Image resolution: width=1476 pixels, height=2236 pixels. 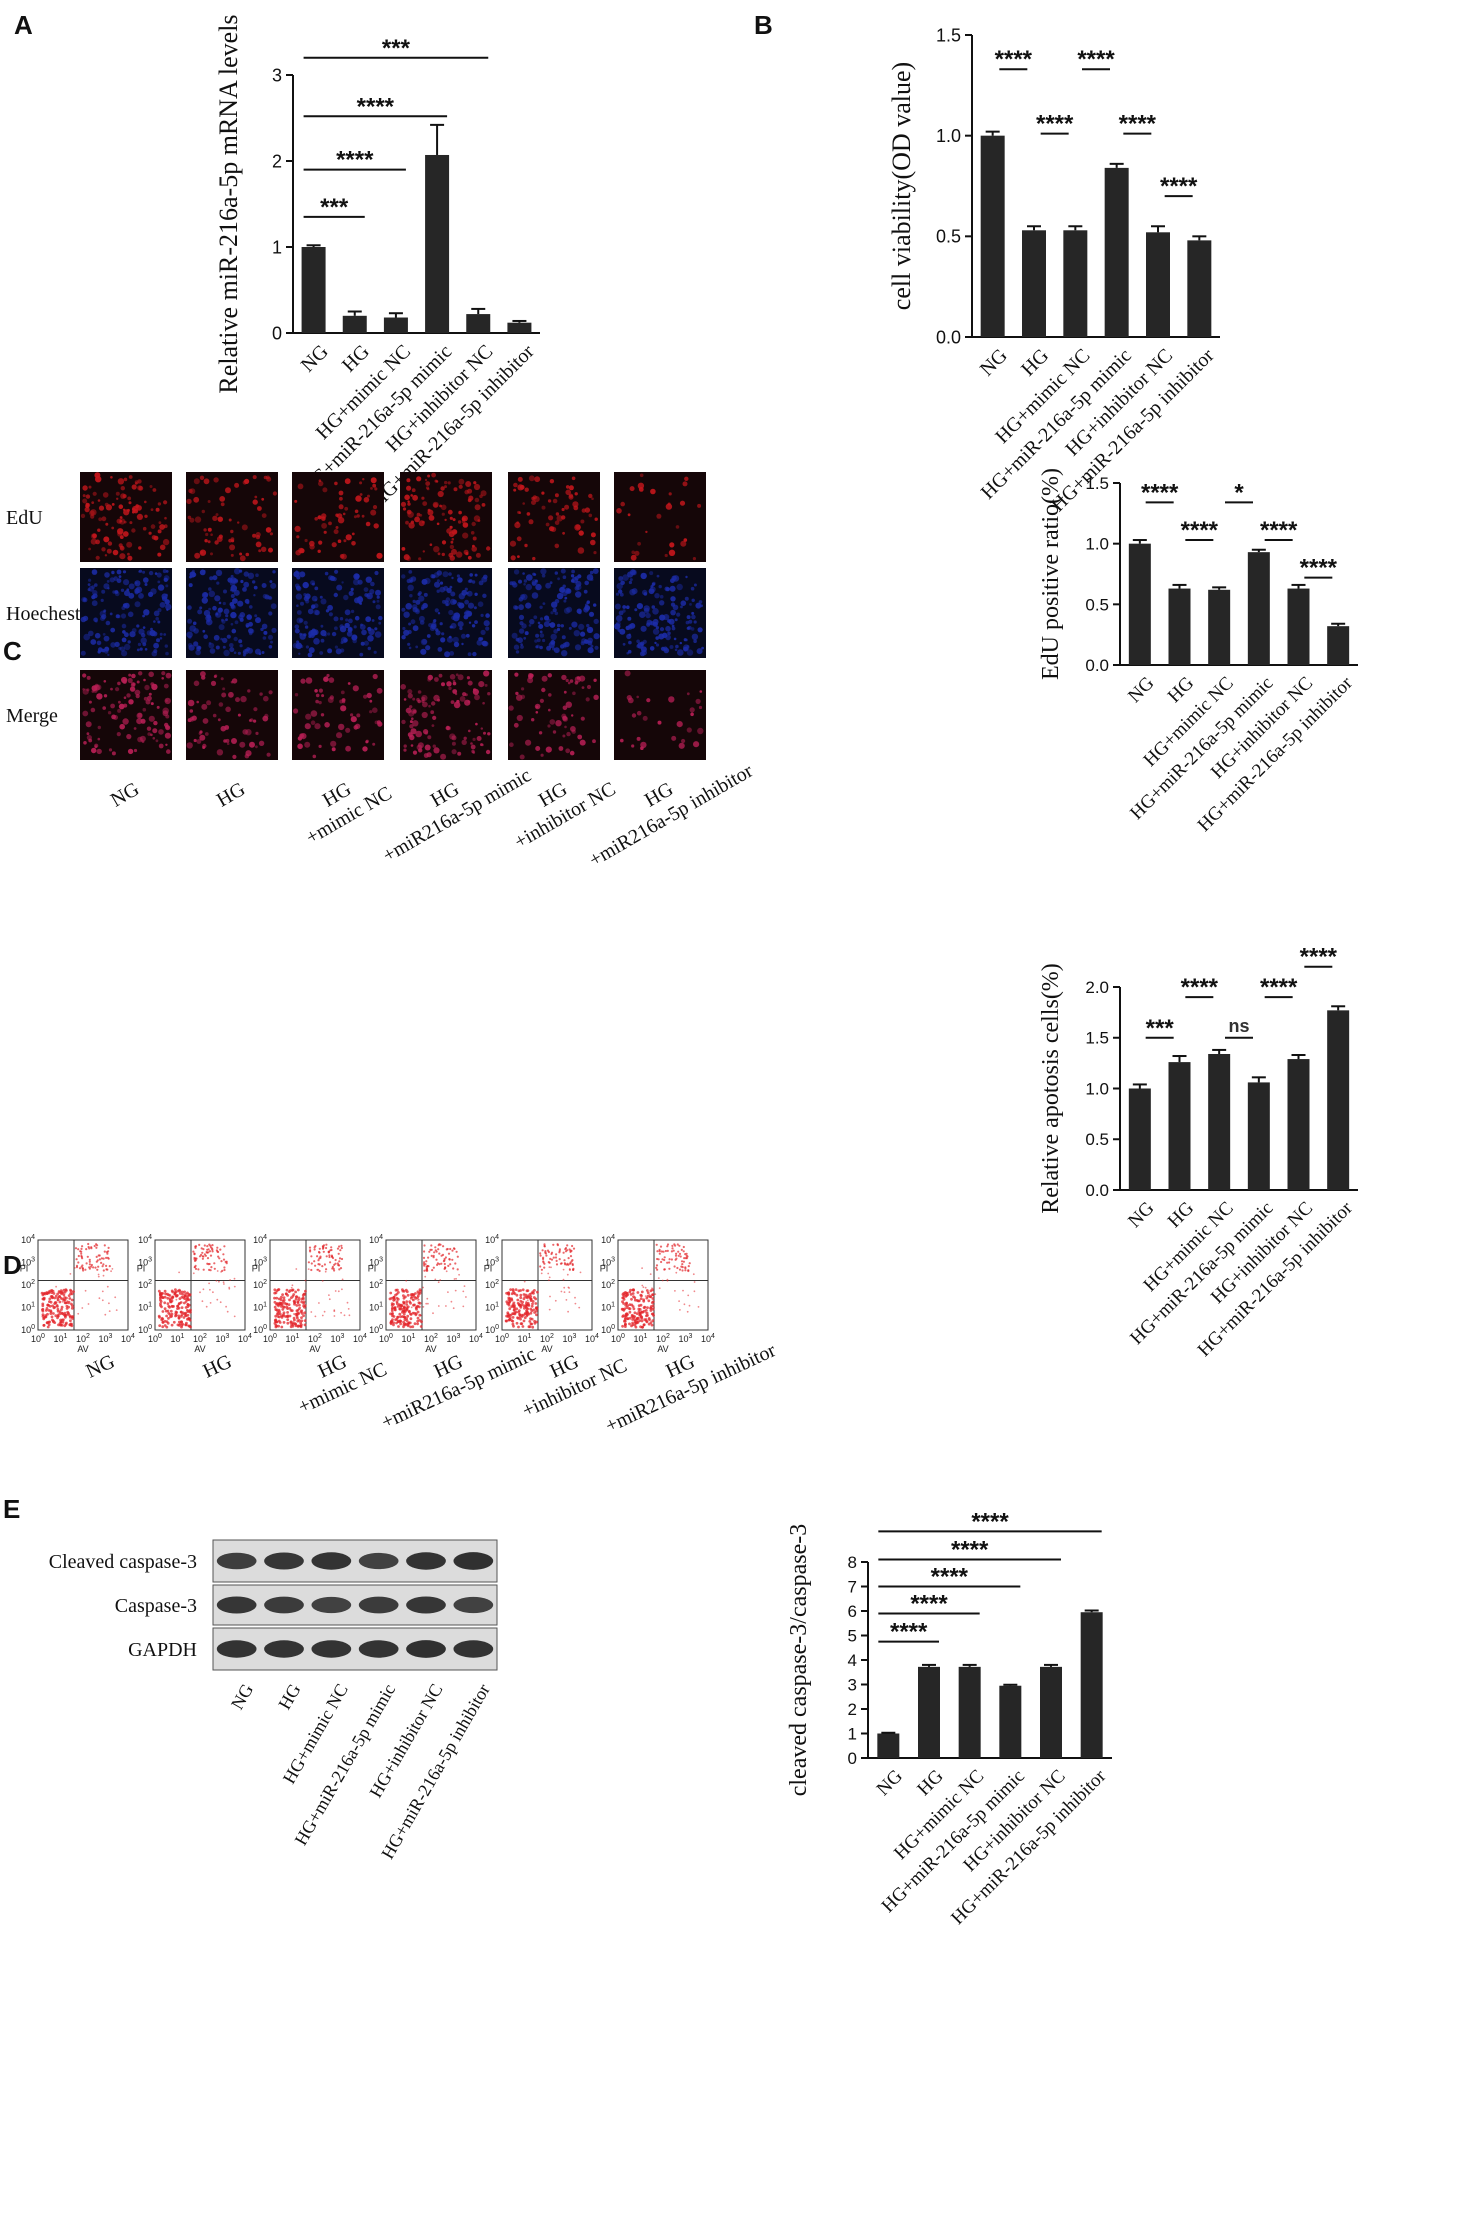 What do you see at coordinates (852, 1660) in the screenshot?
I see `y-tick-label: 4` at bounding box center [852, 1660].